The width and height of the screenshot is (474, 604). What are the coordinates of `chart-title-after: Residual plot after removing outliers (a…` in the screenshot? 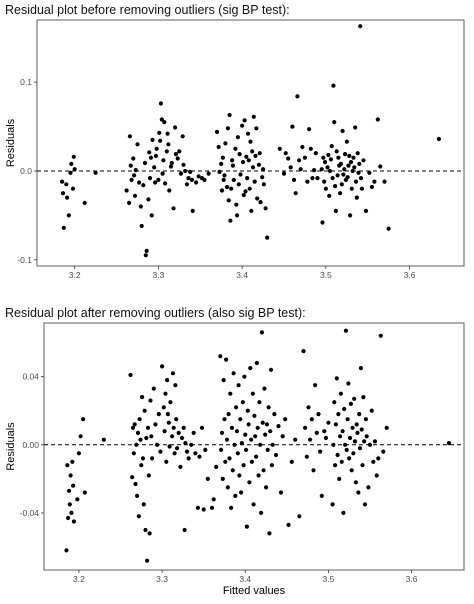 It's located at (155, 313).